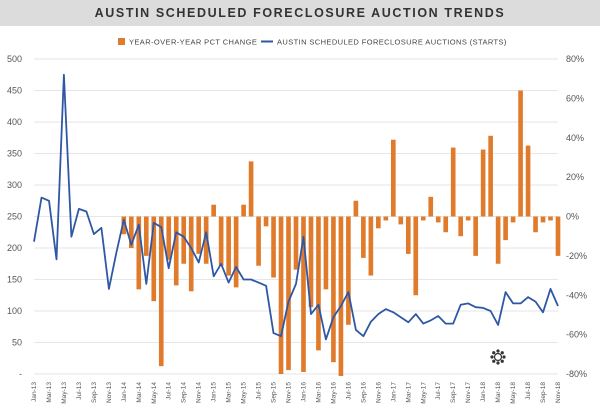  What do you see at coordinates (169, 391) in the screenshot?
I see `x-tick-label: Jul-14` at bounding box center [169, 391].